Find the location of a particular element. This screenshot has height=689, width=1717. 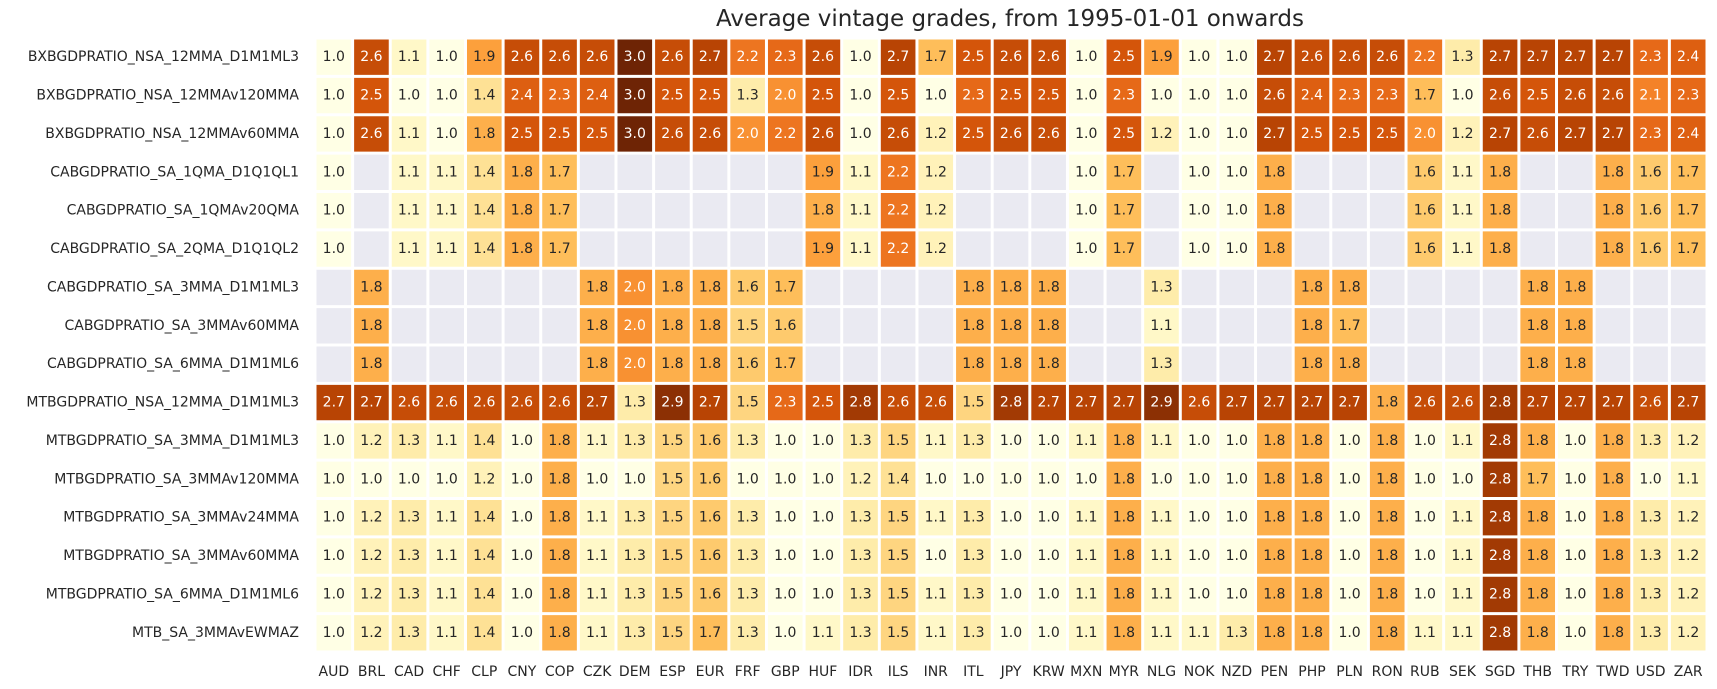

column-label: KRW is located at coordinates (1049, 672).